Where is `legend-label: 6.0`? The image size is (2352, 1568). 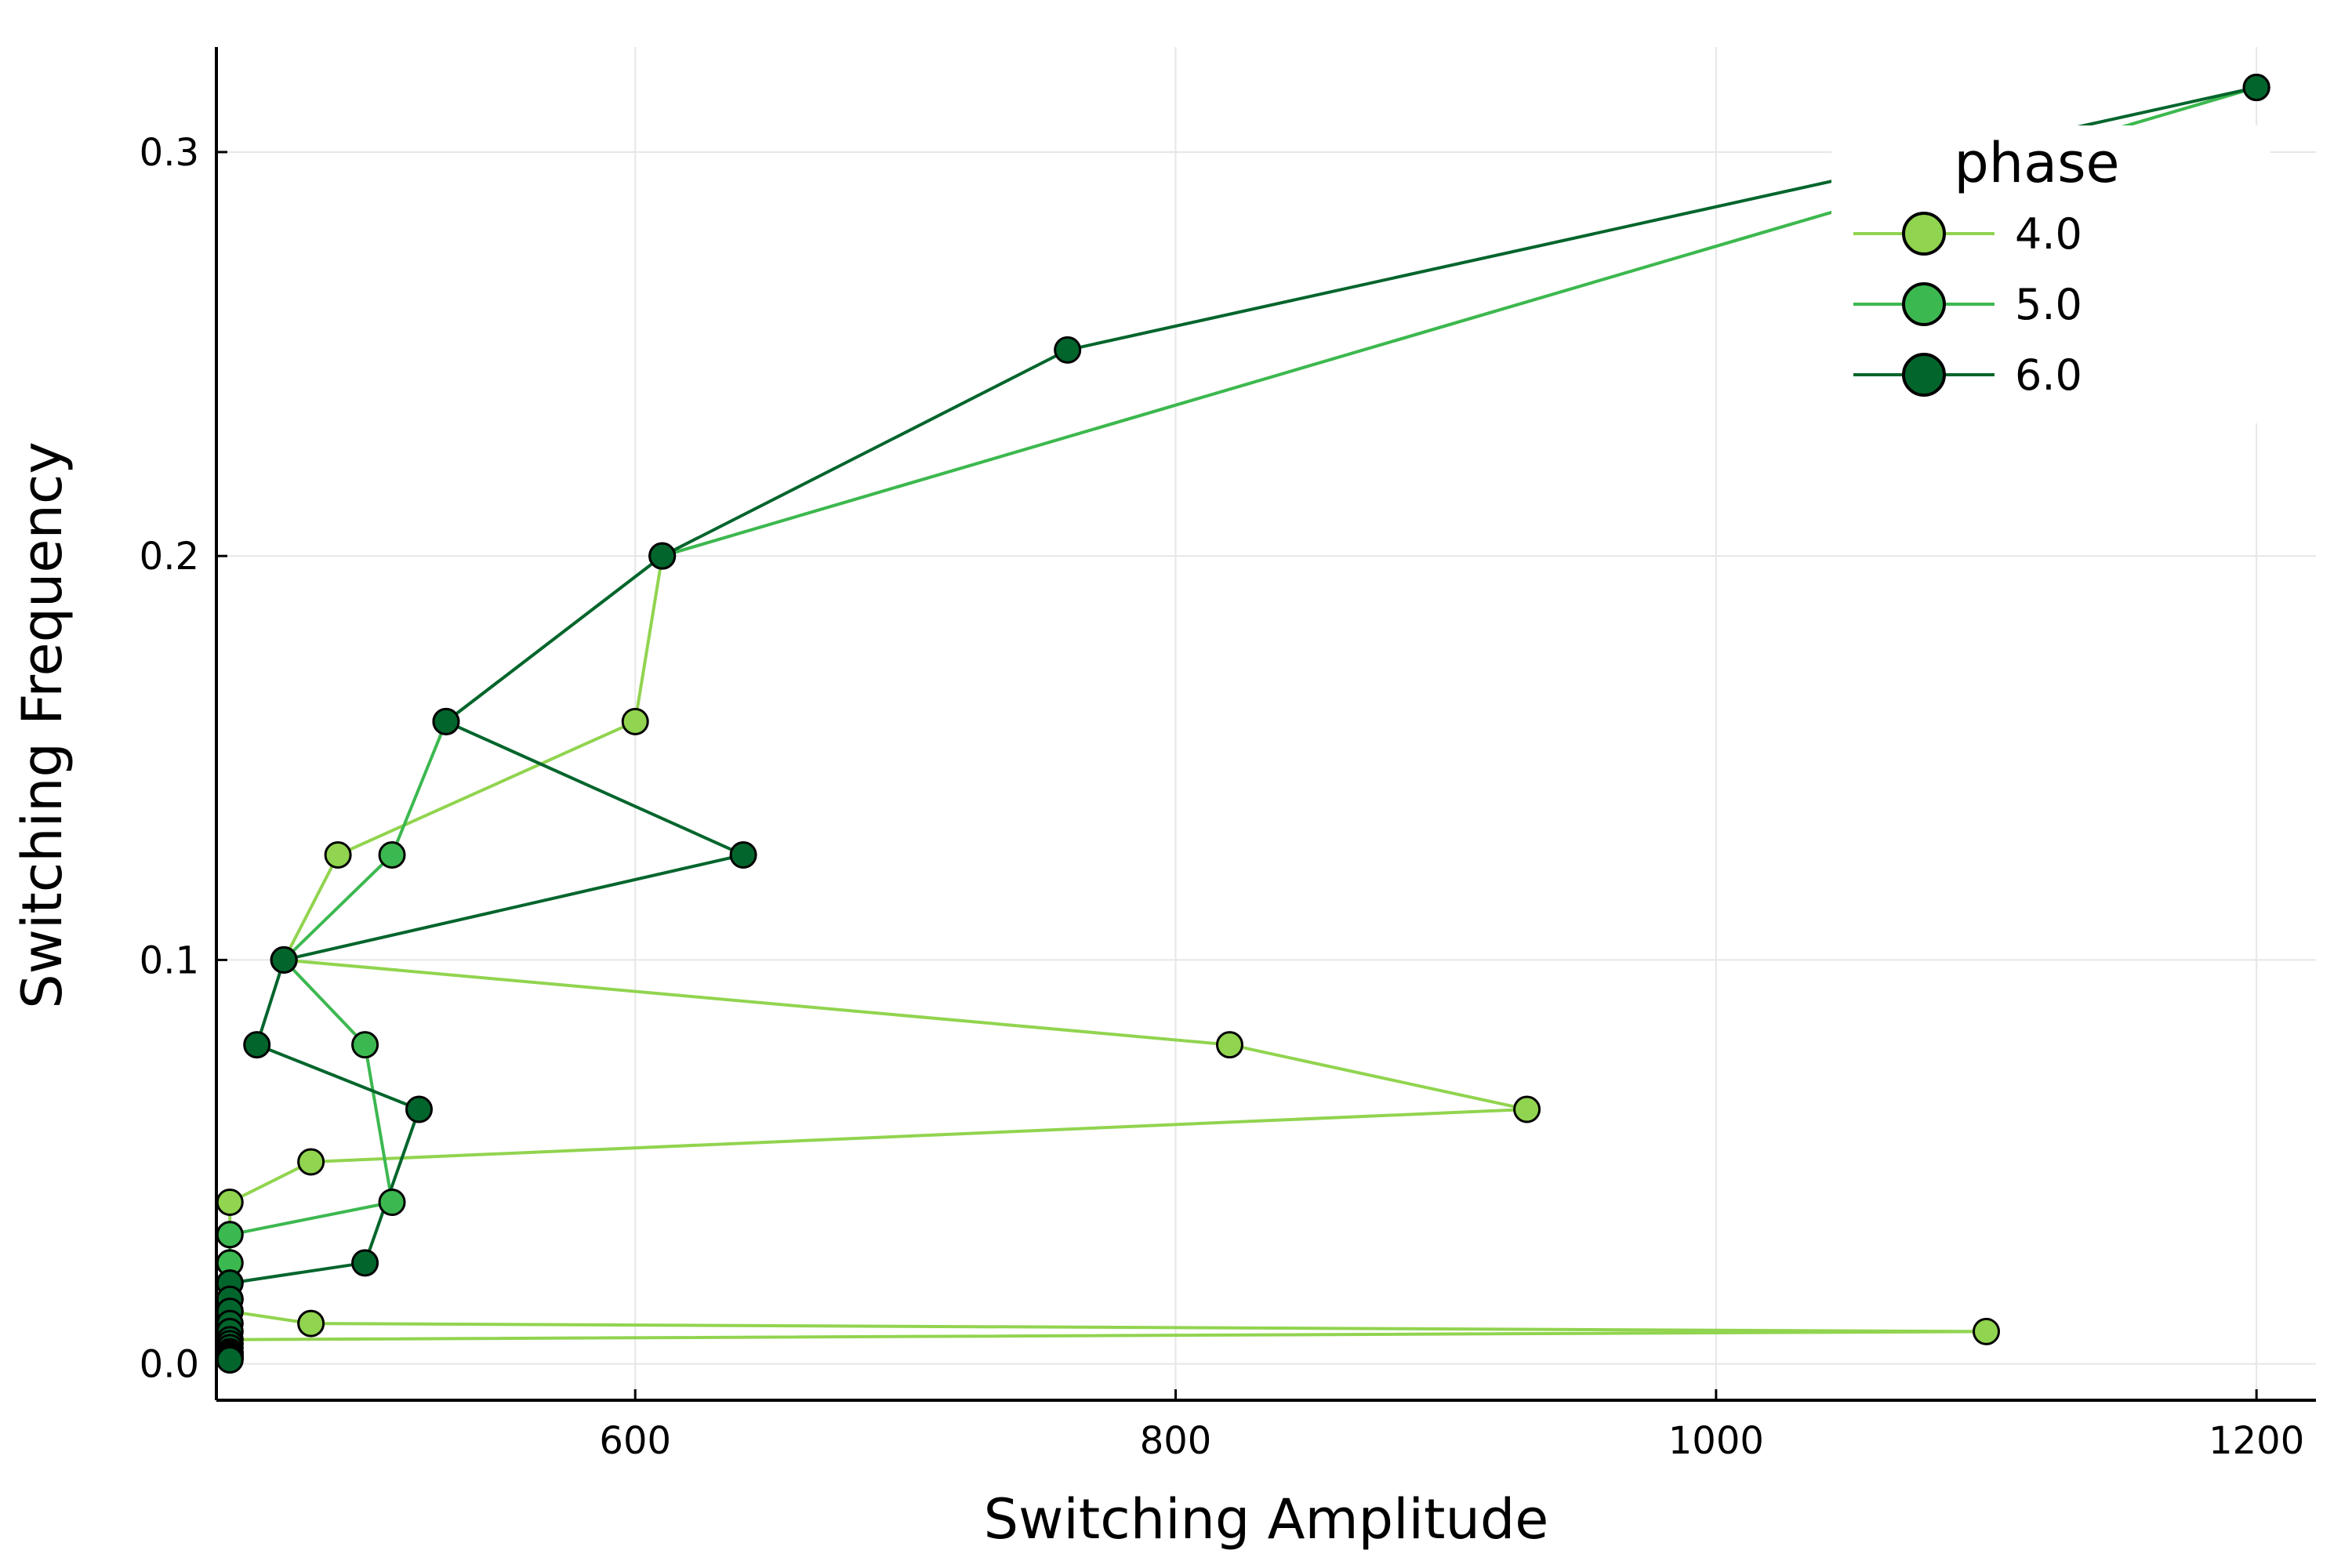
legend-label: 6.0 is located at coordinates (2048, 375).